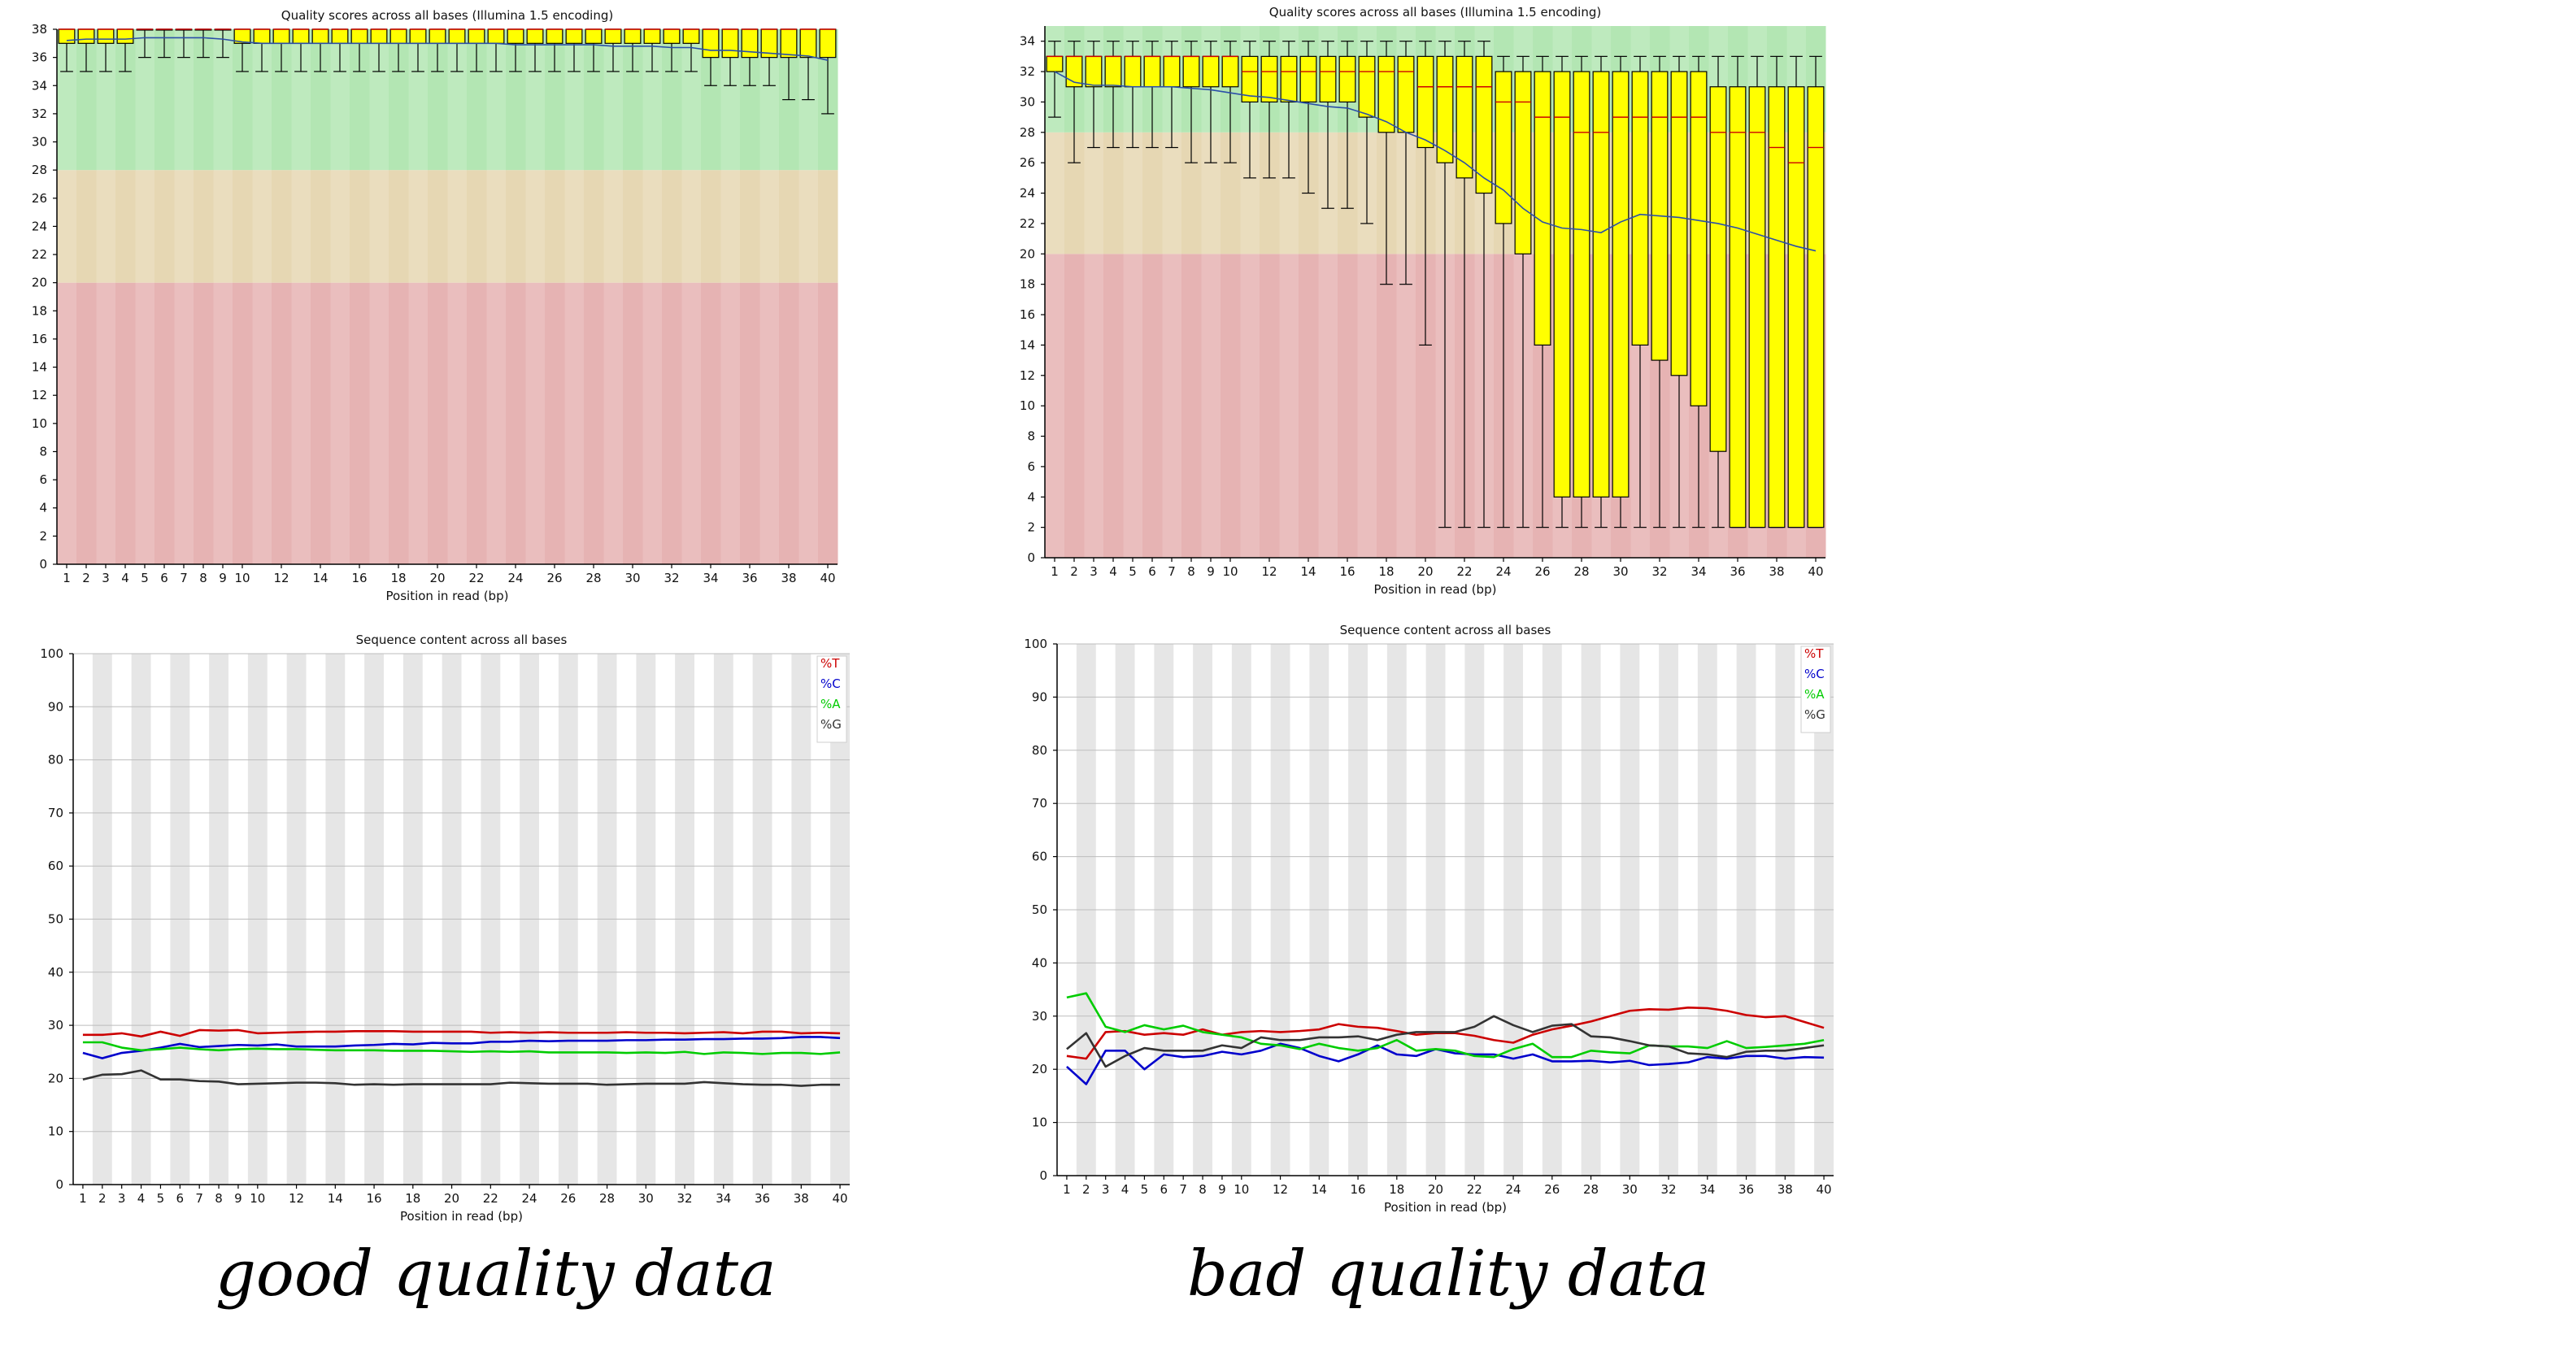 The image size is (2576, 1348). I want to click on y-tick-label-2: 6, so click(1031, 466).